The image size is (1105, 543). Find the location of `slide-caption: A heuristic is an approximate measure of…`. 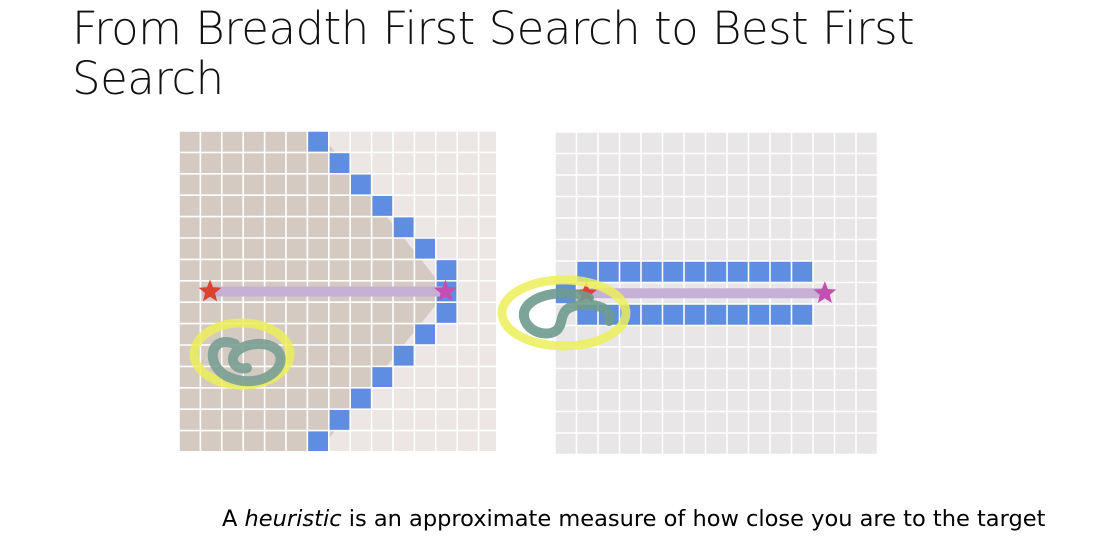

slide-caption: A heuristic is an approximate measure of… is located at coordinates (633, 519).